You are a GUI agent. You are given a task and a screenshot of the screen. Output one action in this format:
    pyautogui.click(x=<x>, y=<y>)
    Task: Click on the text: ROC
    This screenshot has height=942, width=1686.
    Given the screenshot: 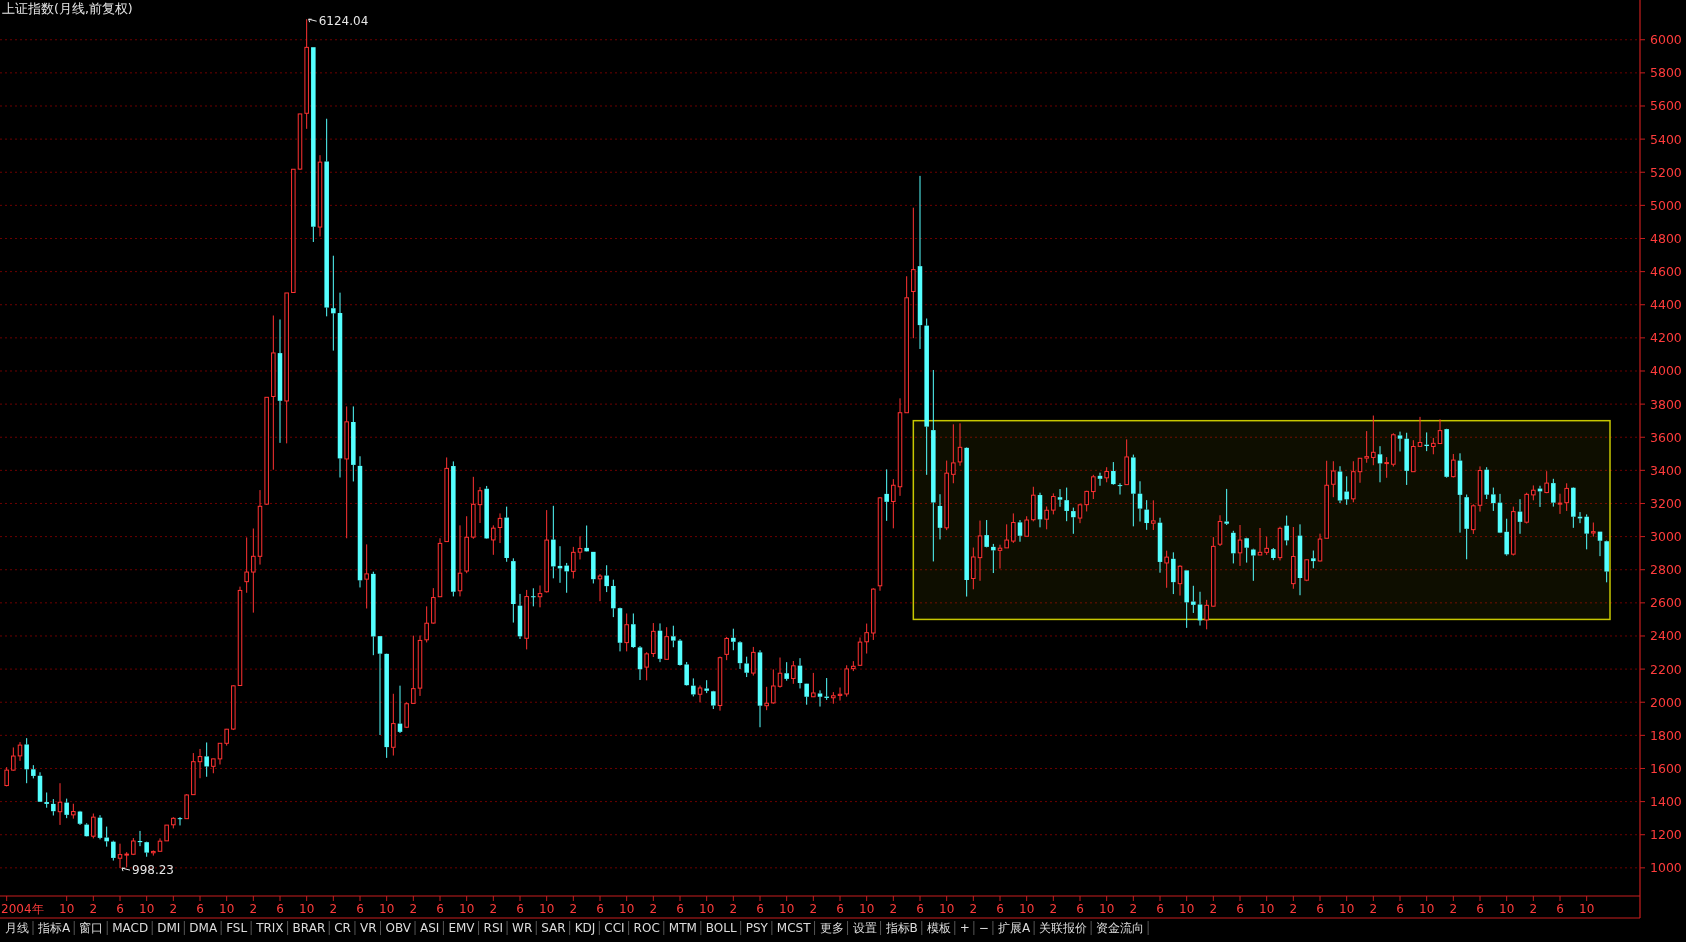 What is the action you would take?
    pyautogui.click(x=646, y=928)
    